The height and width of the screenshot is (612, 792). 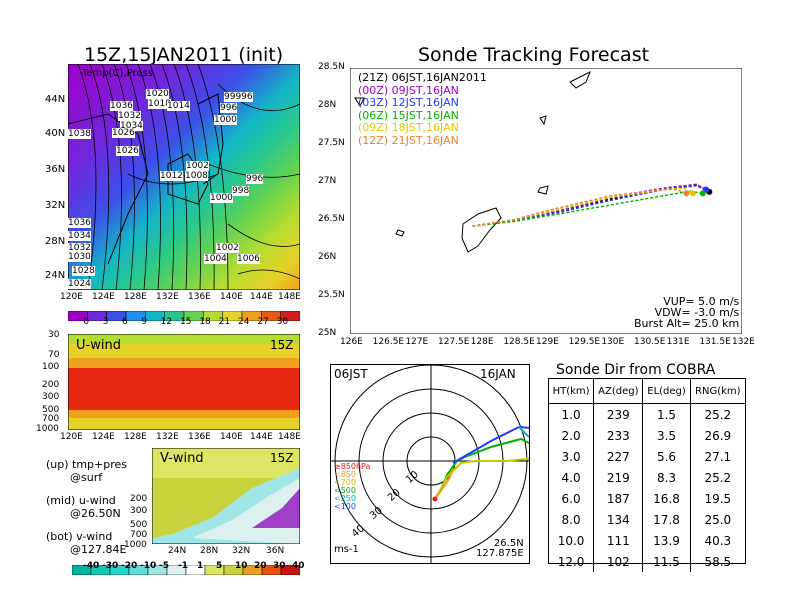 I want to click on u-lon-label: 148E, so click(x=289, y=437).